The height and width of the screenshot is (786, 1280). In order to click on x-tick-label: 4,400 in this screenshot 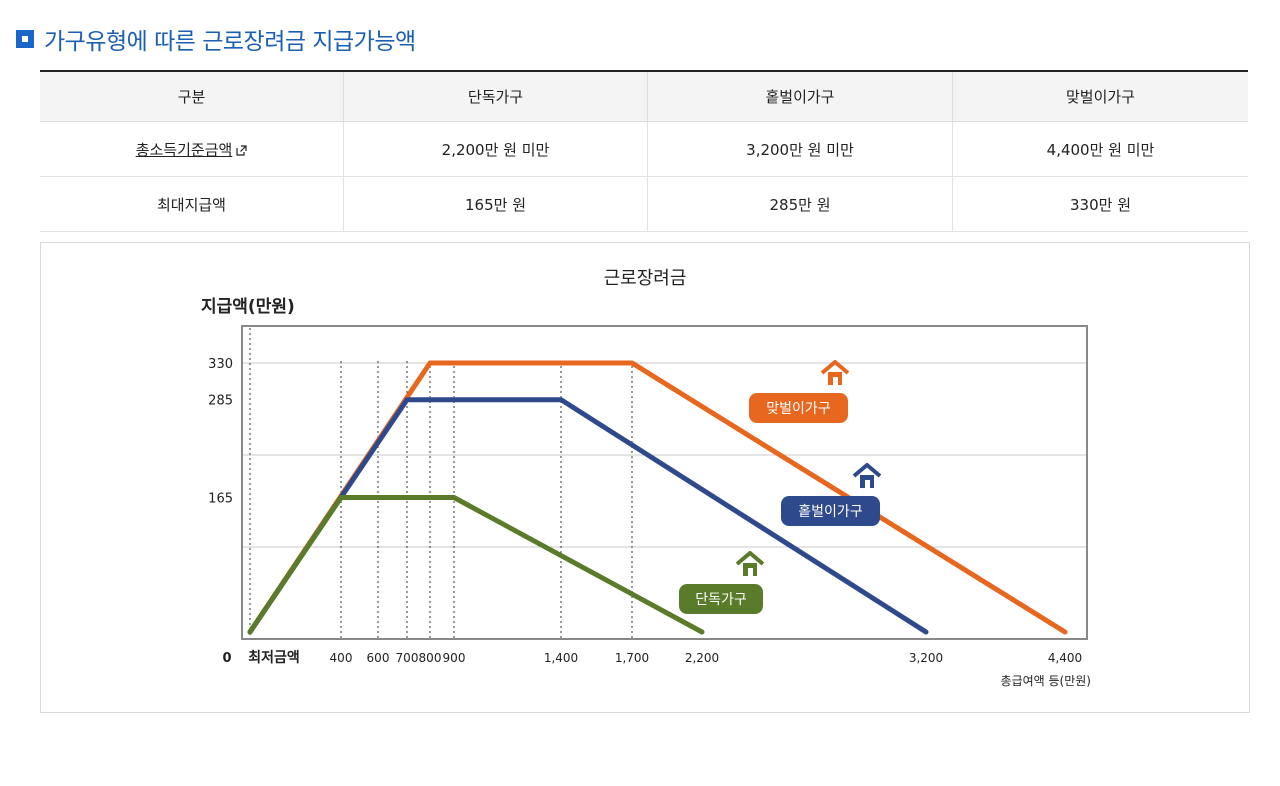, I will do `click(1065, 658)`.